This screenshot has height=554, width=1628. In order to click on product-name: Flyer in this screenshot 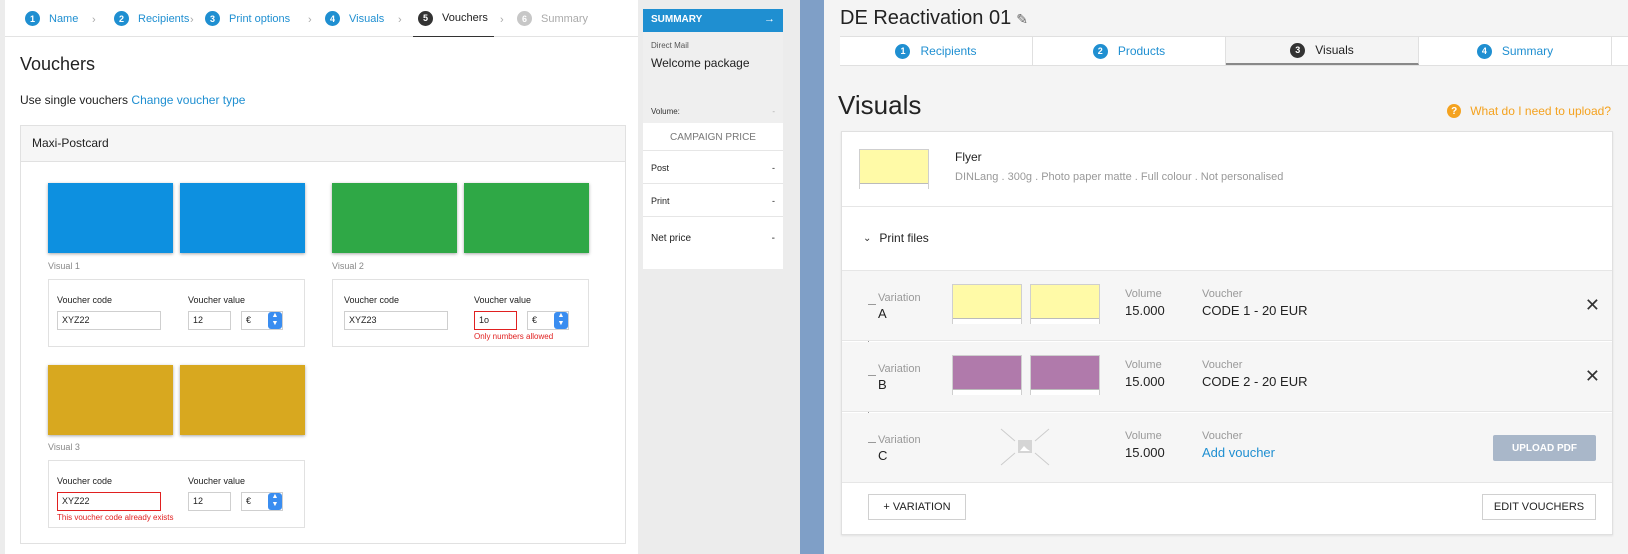, I will do `click(968, 157)`.